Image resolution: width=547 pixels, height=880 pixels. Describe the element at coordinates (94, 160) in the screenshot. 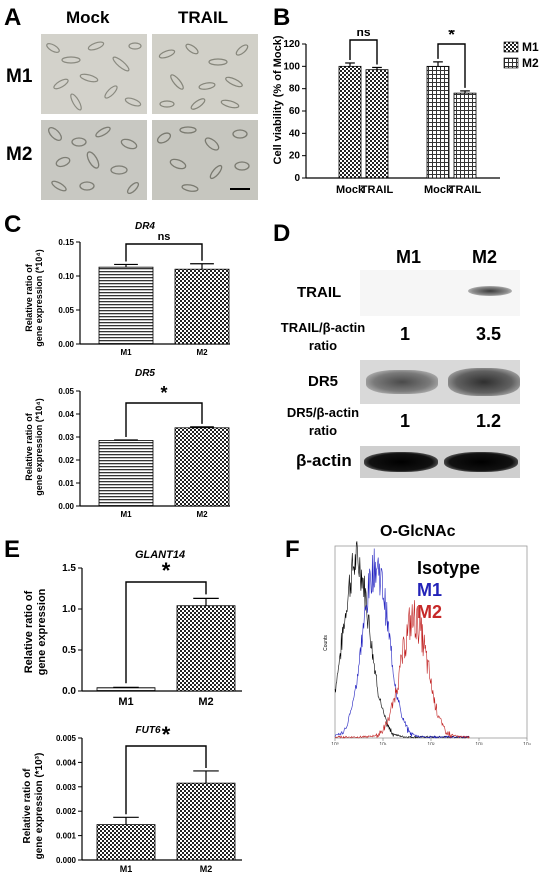

I see `micrograph-m2-mock` at that location.